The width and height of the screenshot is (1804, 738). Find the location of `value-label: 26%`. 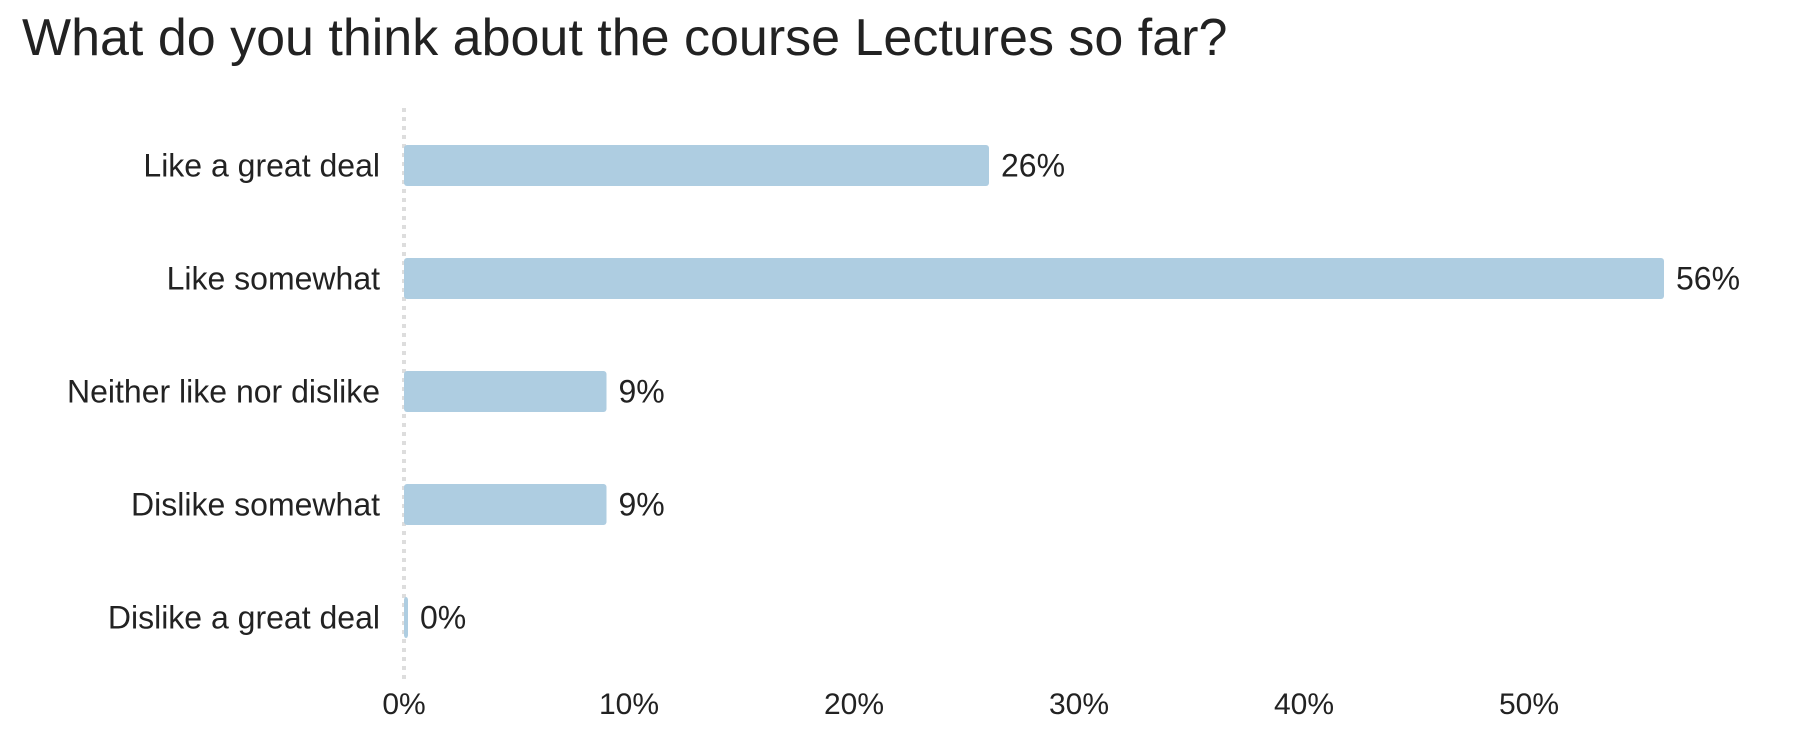

value-label: 26% is located at coordinates (1033, 166).